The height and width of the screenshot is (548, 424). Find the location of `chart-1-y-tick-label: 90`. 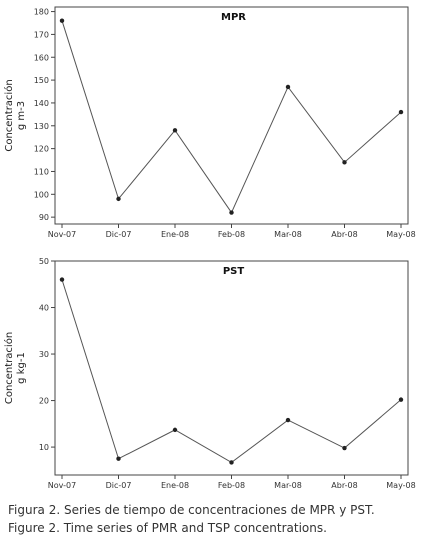

chart-1-y-tick-label: 90 is located at coordinates (44, 217).